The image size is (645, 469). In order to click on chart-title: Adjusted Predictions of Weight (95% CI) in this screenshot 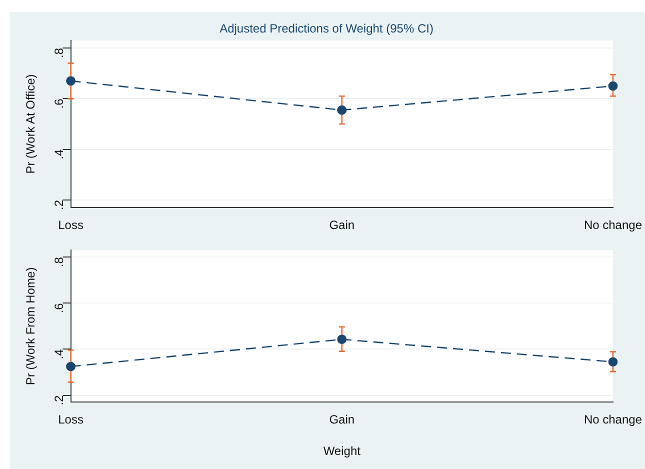, I will do `click(327, 29)`.